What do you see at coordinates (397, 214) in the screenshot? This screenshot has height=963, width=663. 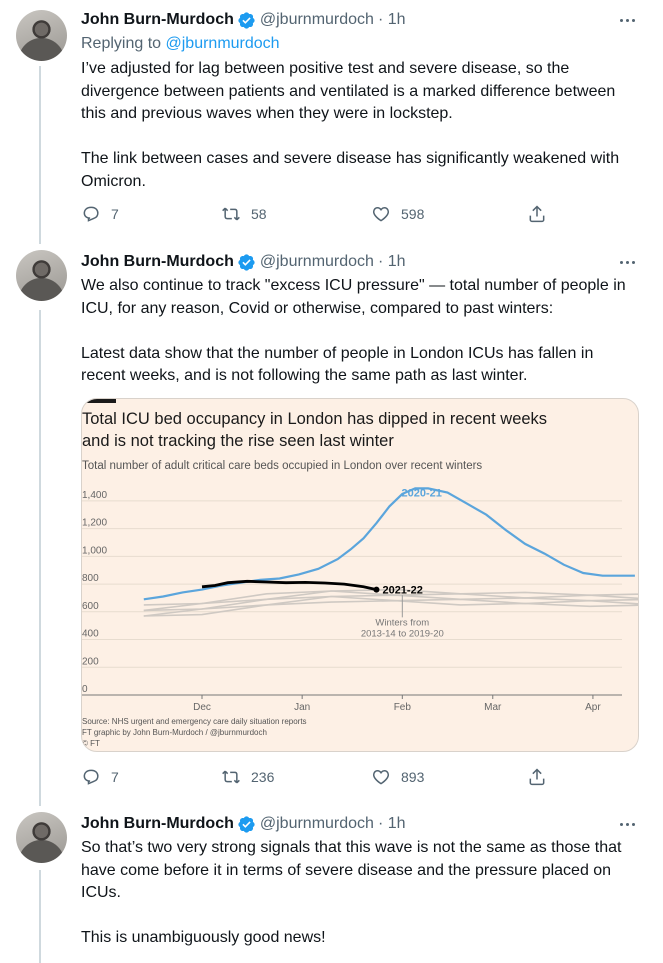 I see `like-button: 598` at bounding box center [397, 214].